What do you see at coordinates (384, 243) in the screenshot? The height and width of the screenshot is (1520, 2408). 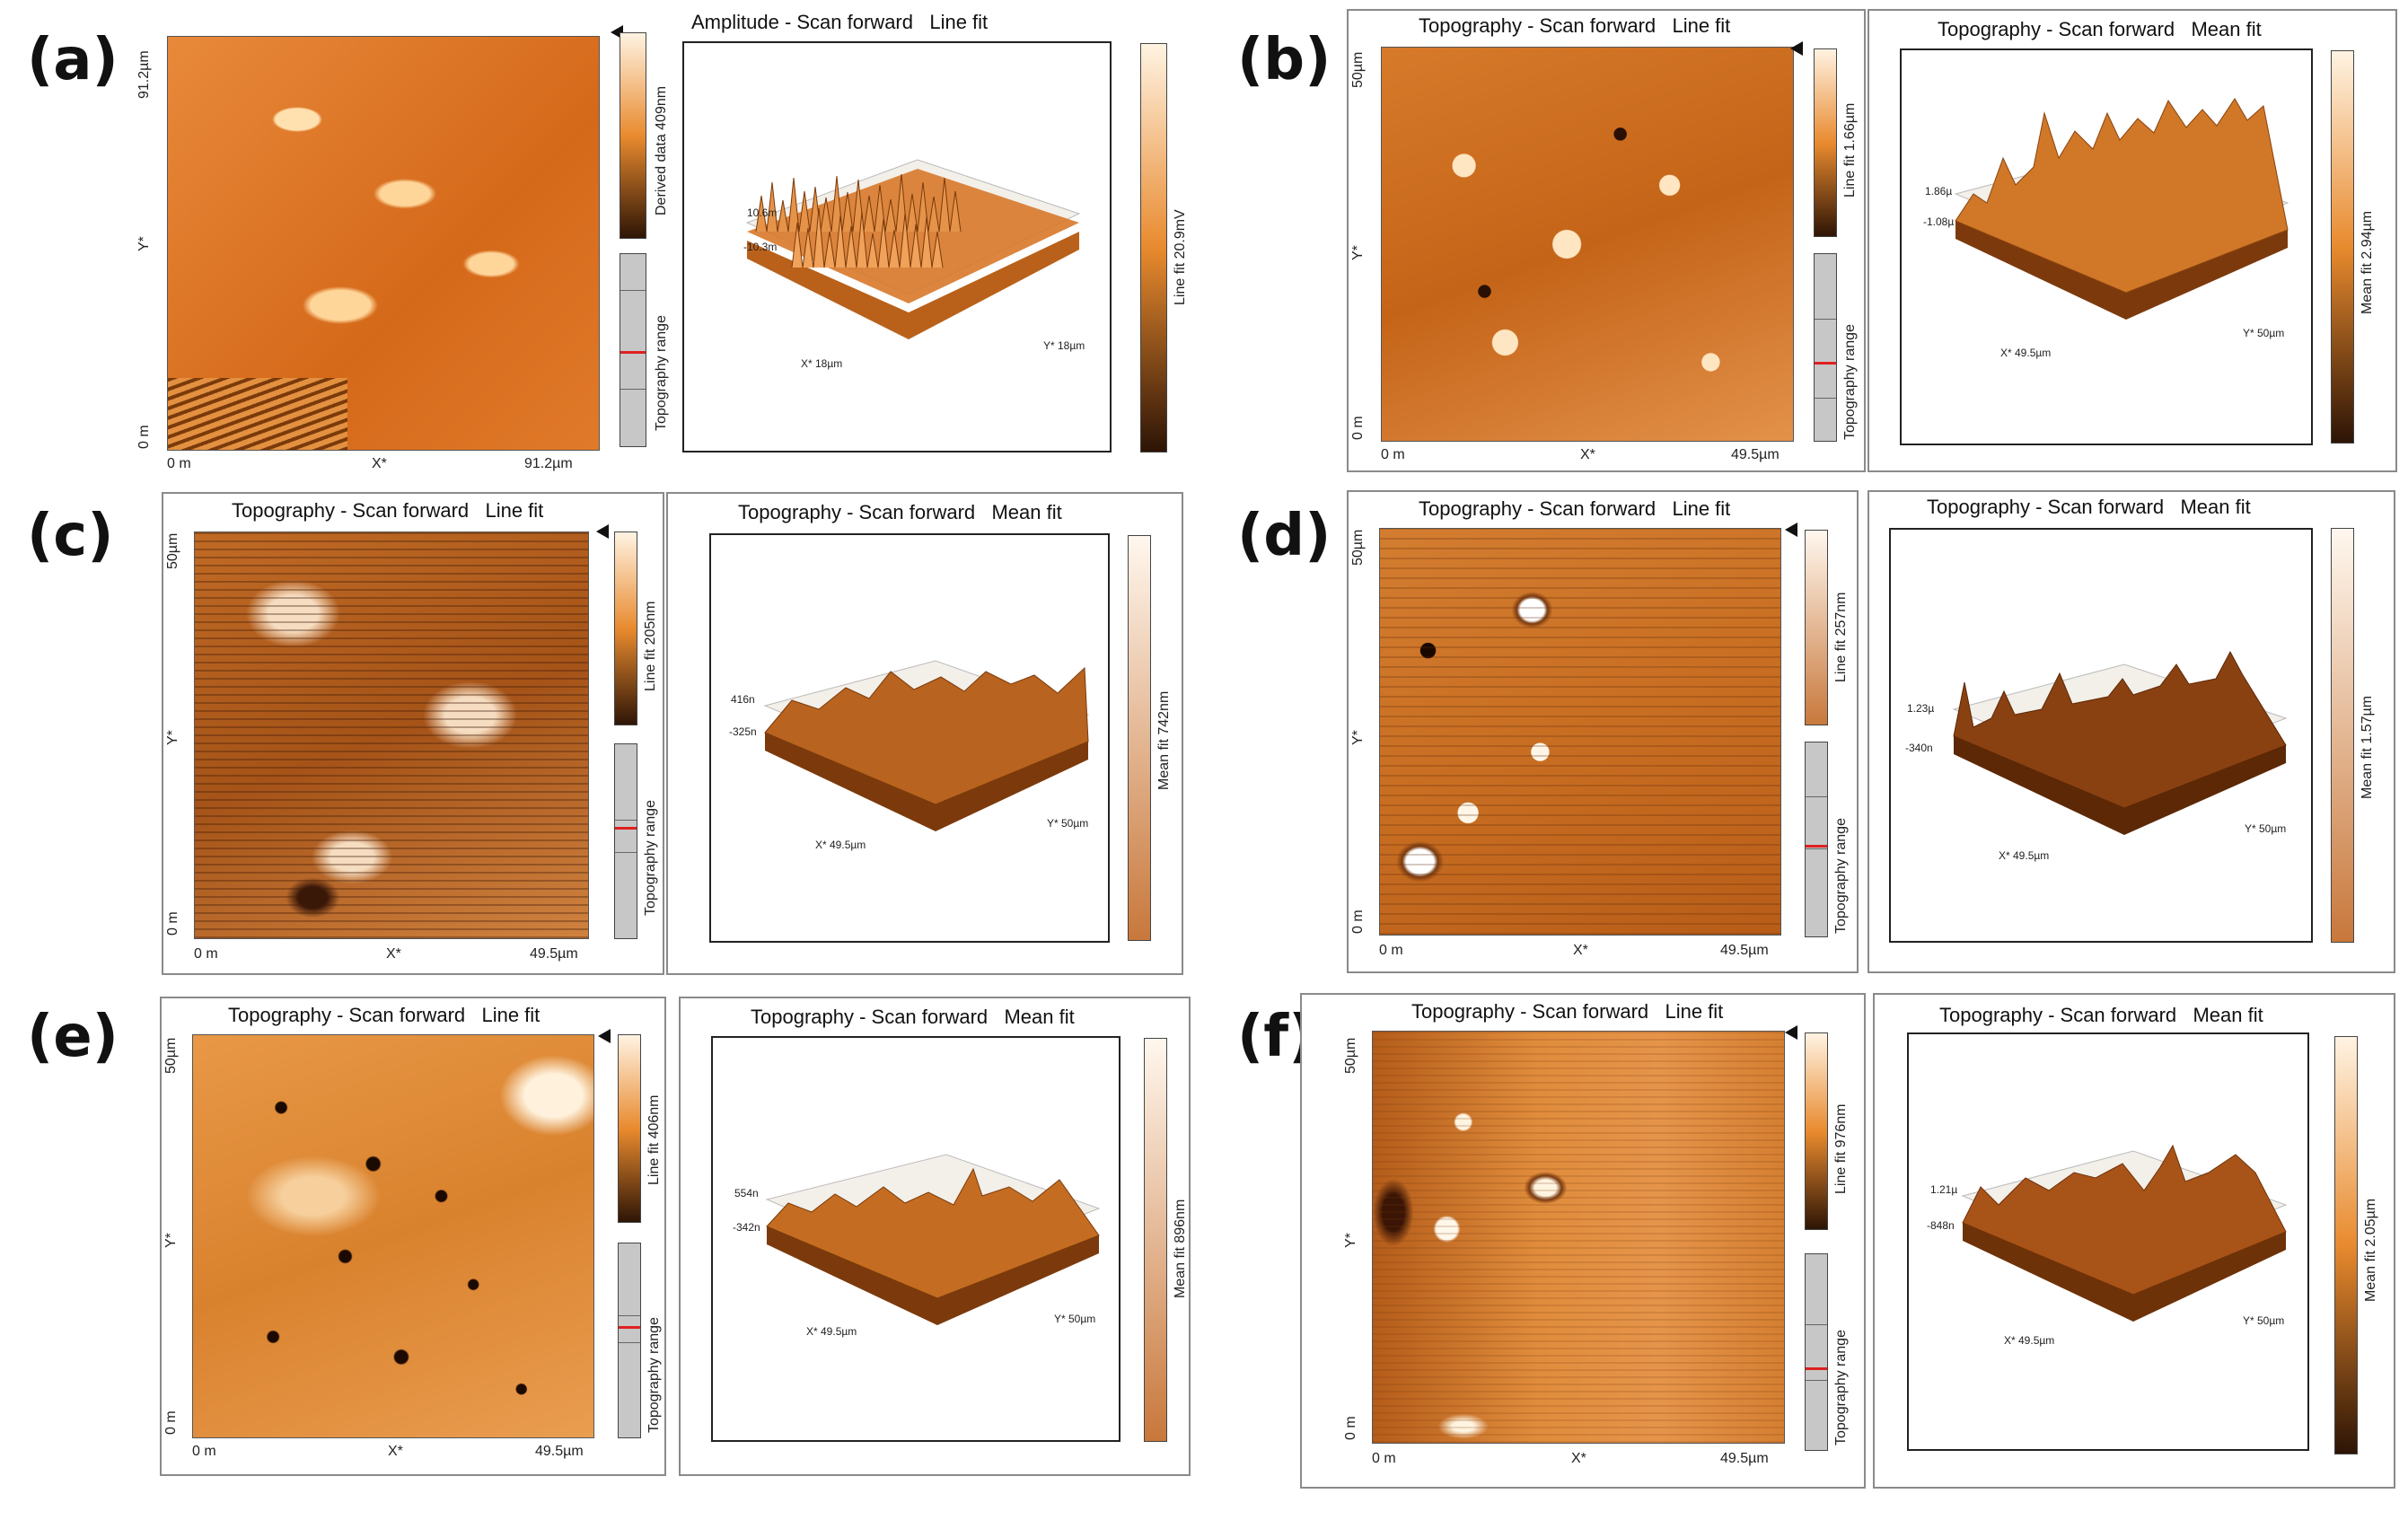 I see `afm-image-a` at bounding box center [384, 243].